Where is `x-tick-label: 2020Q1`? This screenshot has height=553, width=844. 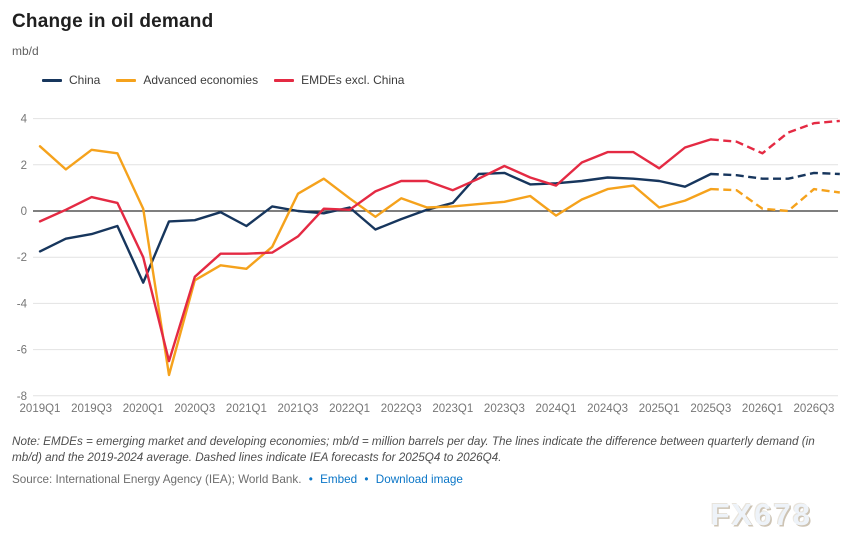 x-tick-label: 2020Q1 is located at coordinates (143, 409).